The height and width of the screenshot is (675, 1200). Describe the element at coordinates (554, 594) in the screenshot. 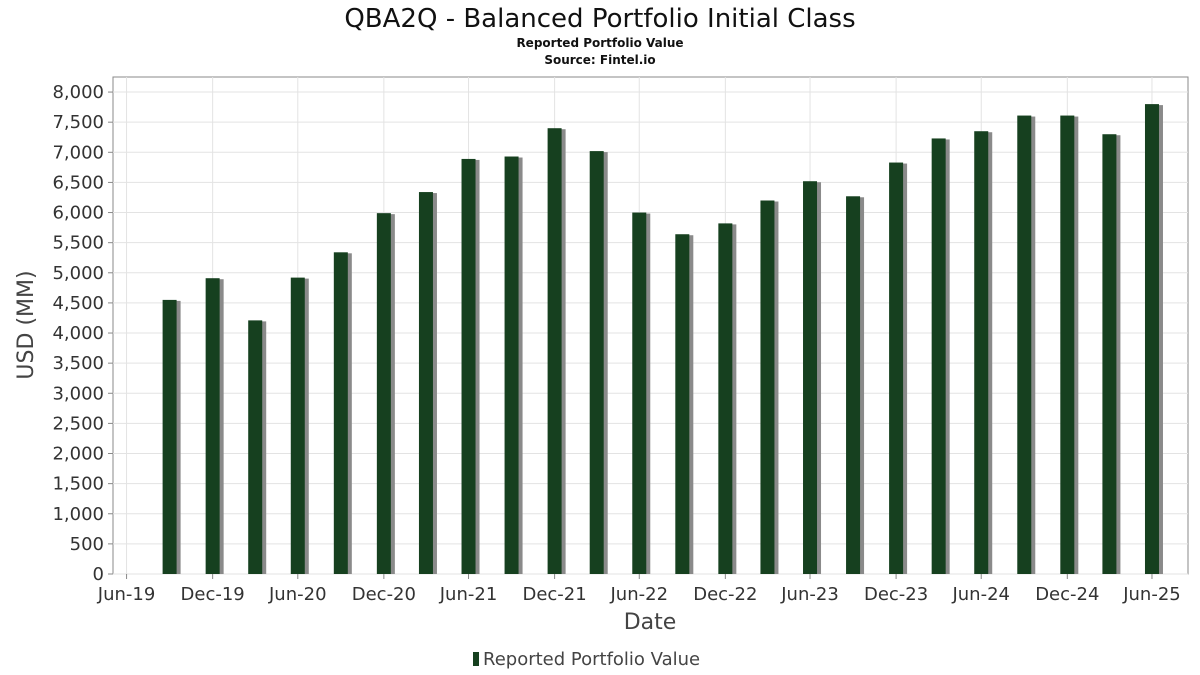

I see `x-tick-label: Dec-21` at that location.